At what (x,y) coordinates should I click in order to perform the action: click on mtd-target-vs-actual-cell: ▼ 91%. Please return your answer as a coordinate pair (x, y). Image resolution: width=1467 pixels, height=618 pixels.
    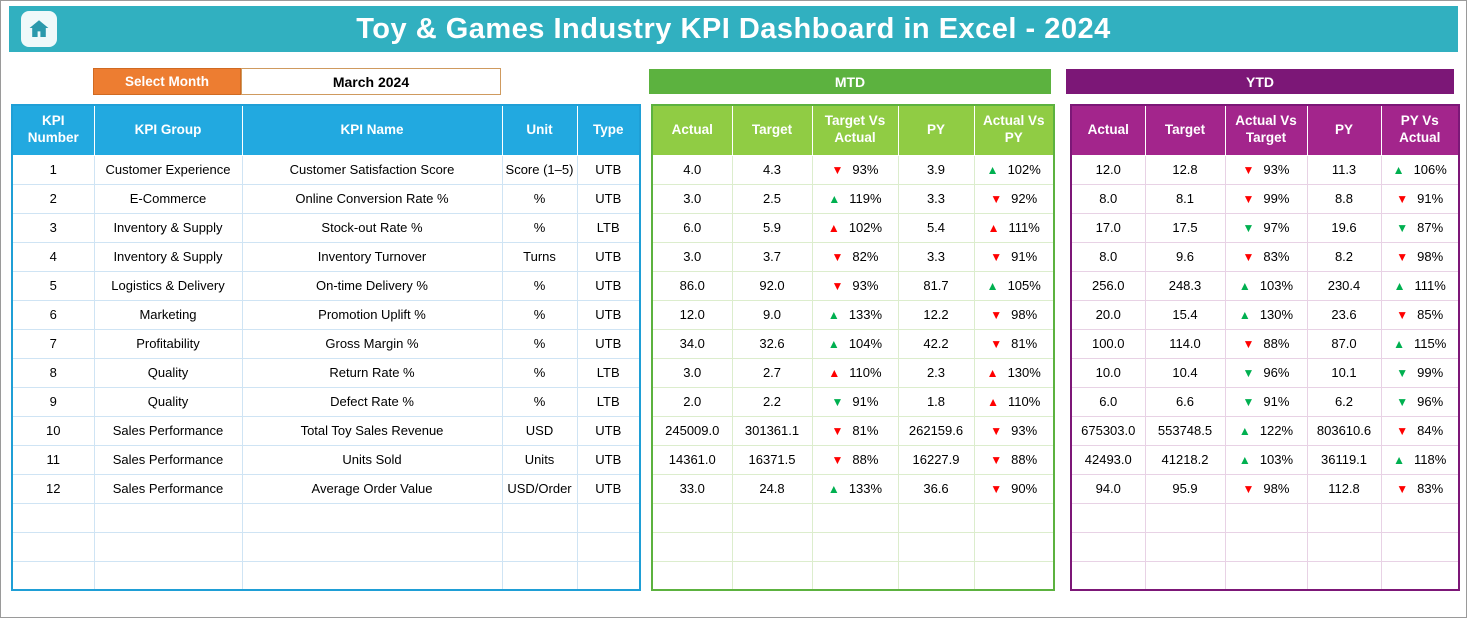
    Looking at the image, I should click on (855, 401).